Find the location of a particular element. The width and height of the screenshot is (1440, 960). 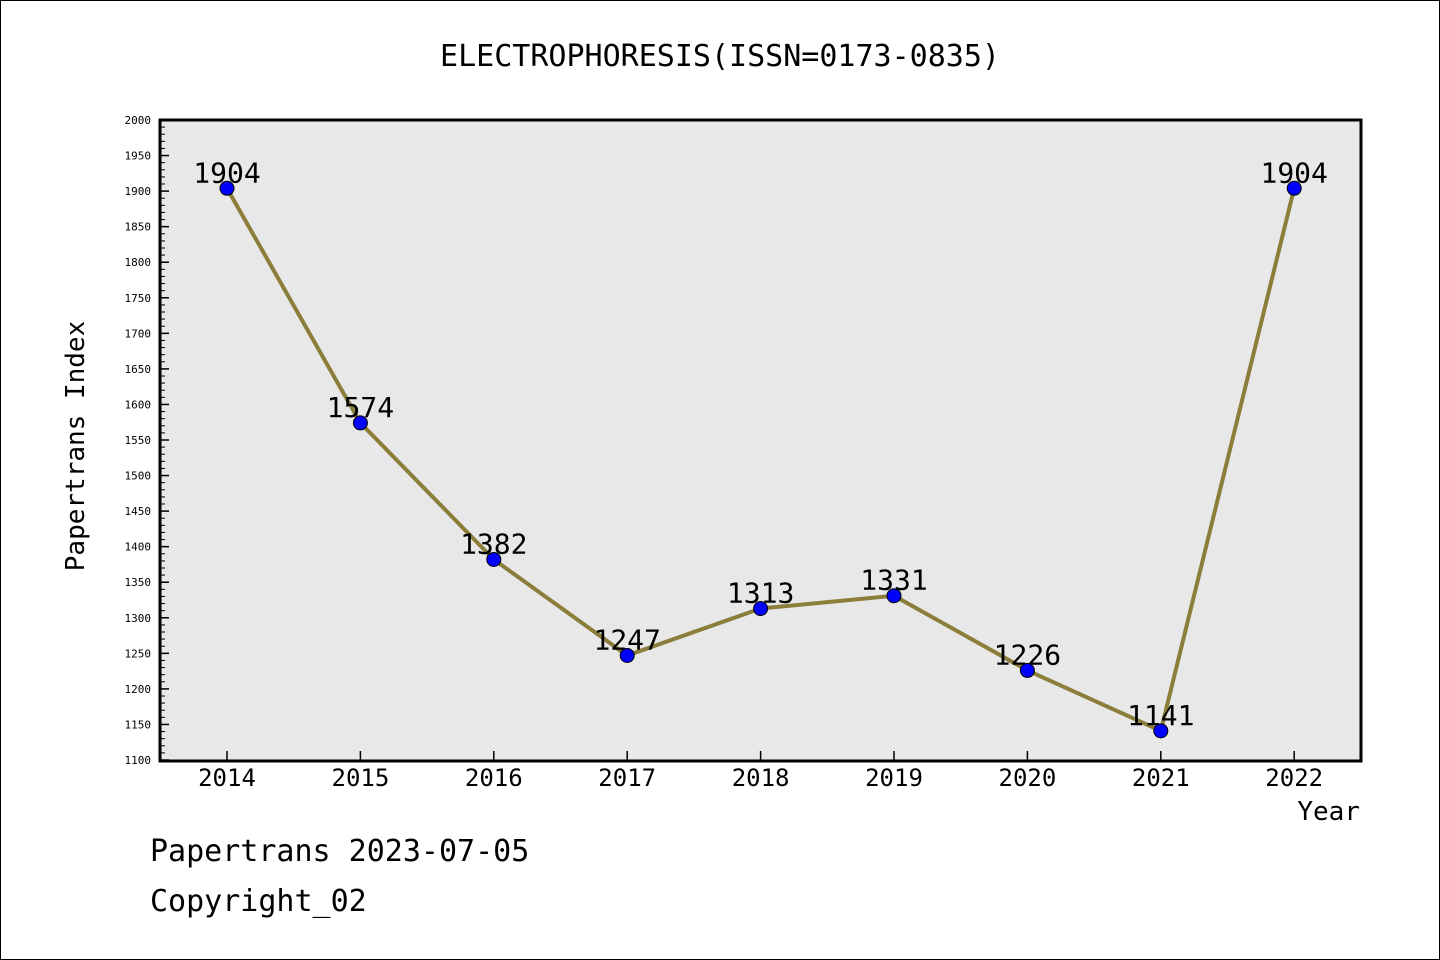

data-label: 1574 is located at coordinates (360, 407).